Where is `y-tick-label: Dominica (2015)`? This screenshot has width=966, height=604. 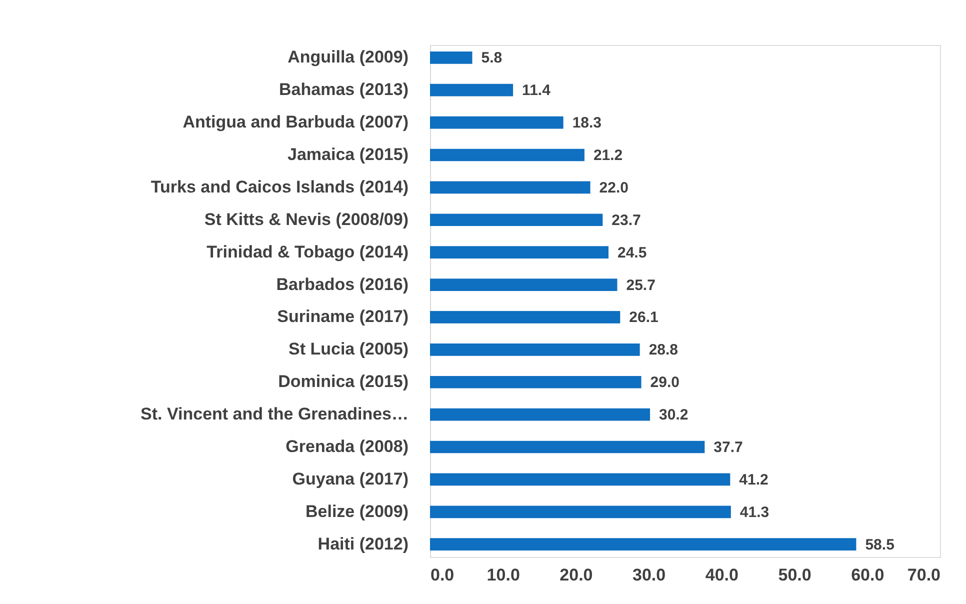
y-tick-label: Dominica (2015) is located at coordinates (343, 382).